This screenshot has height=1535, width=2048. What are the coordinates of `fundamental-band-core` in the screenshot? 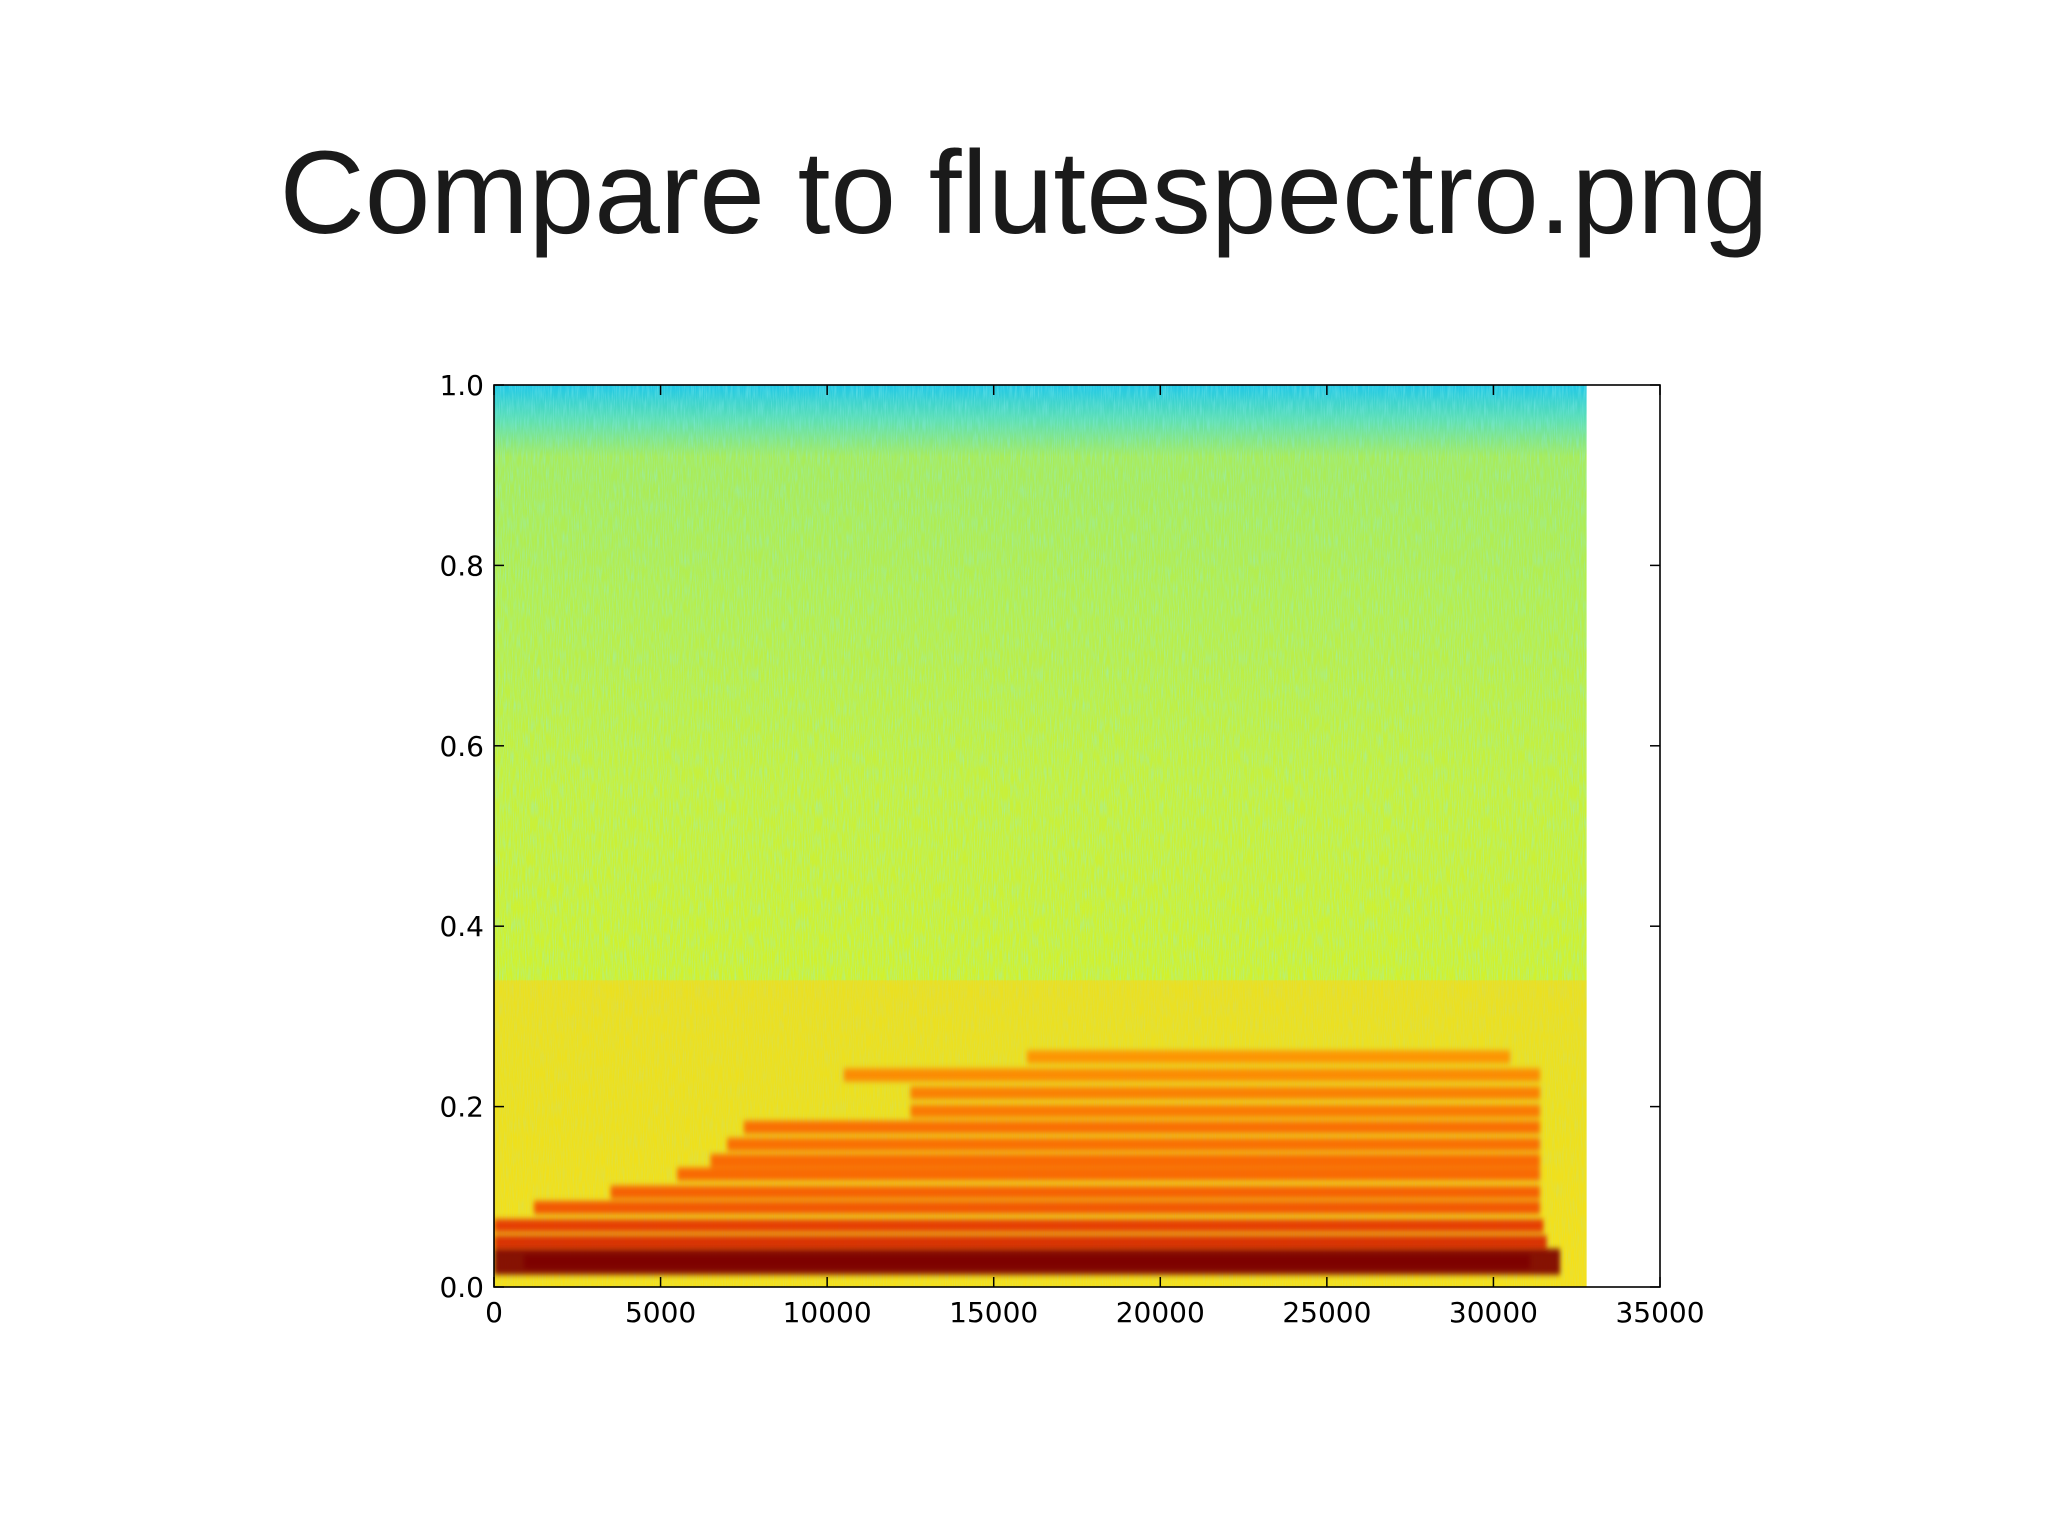 It's located at (1027, 1261).